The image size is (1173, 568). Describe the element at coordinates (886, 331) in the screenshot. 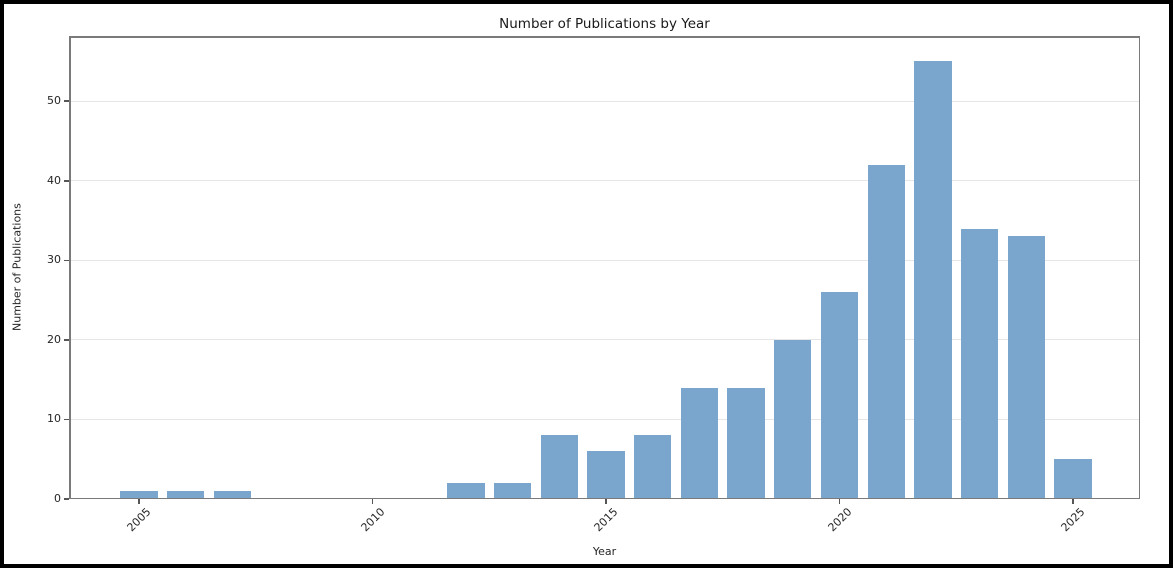

I see `bar-2021` at that location.